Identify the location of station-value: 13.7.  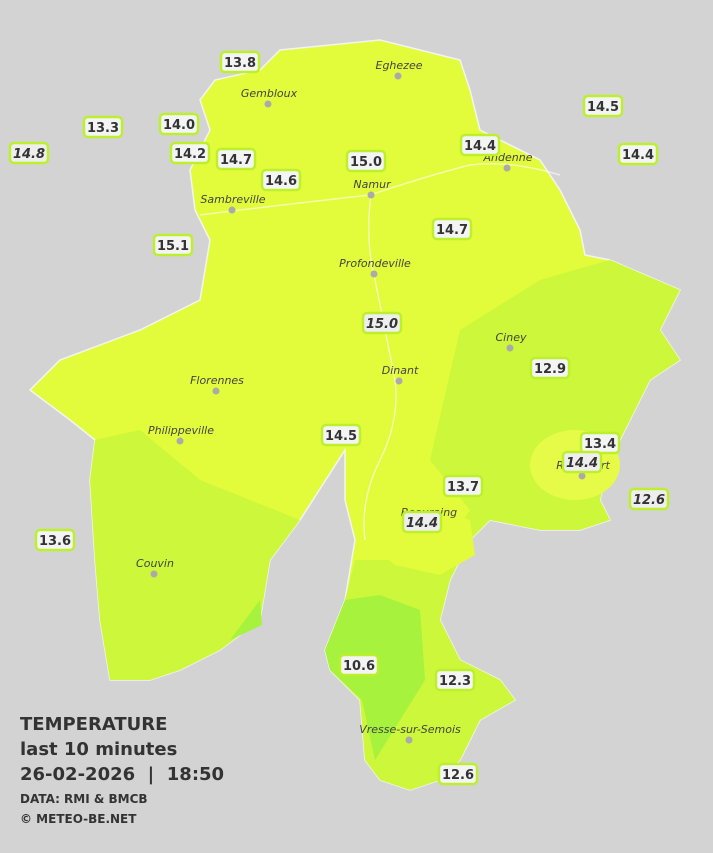
(463, 487).